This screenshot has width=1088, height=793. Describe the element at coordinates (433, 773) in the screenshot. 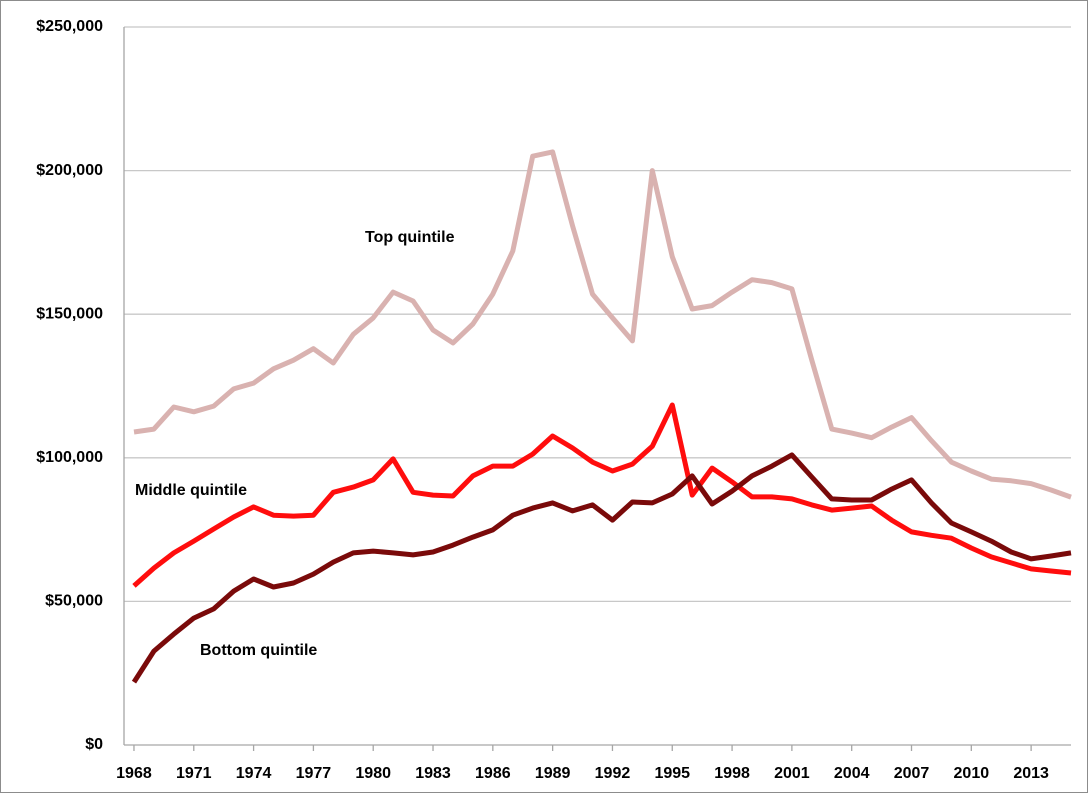

I see `x-tick-label: 1983` at that location.